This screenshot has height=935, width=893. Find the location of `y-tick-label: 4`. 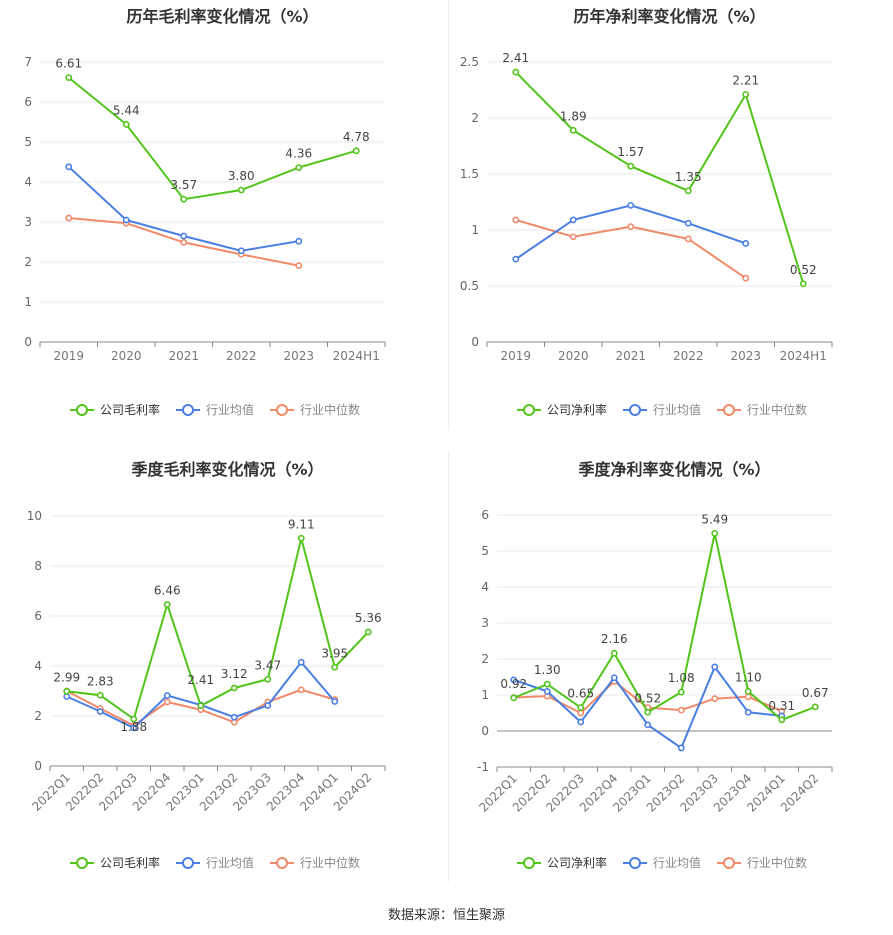

y-tick-label: 4 is located at coordinates (38, 666).